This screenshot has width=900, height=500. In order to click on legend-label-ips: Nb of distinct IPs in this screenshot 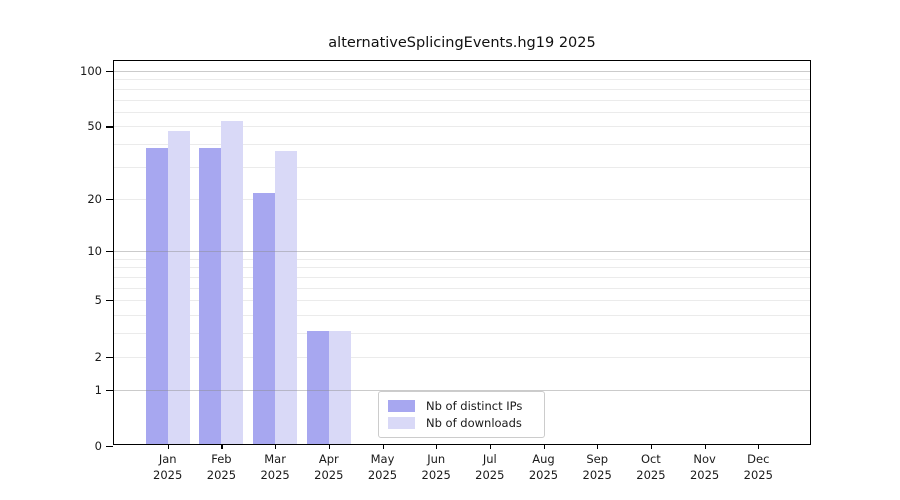, I will do `click(474, 406)`.